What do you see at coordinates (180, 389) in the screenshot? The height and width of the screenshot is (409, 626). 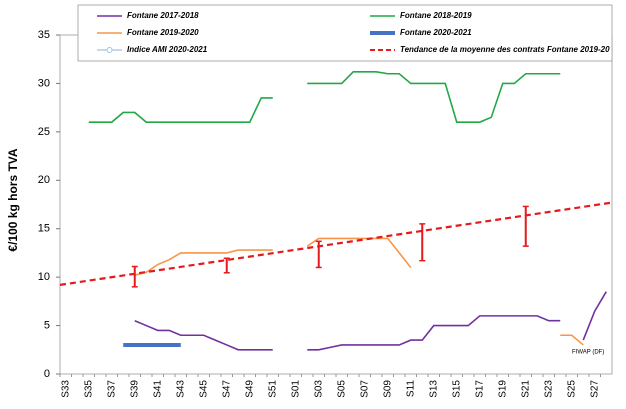 I see `x-tick-label: S43` at bounding box center [180, 389].